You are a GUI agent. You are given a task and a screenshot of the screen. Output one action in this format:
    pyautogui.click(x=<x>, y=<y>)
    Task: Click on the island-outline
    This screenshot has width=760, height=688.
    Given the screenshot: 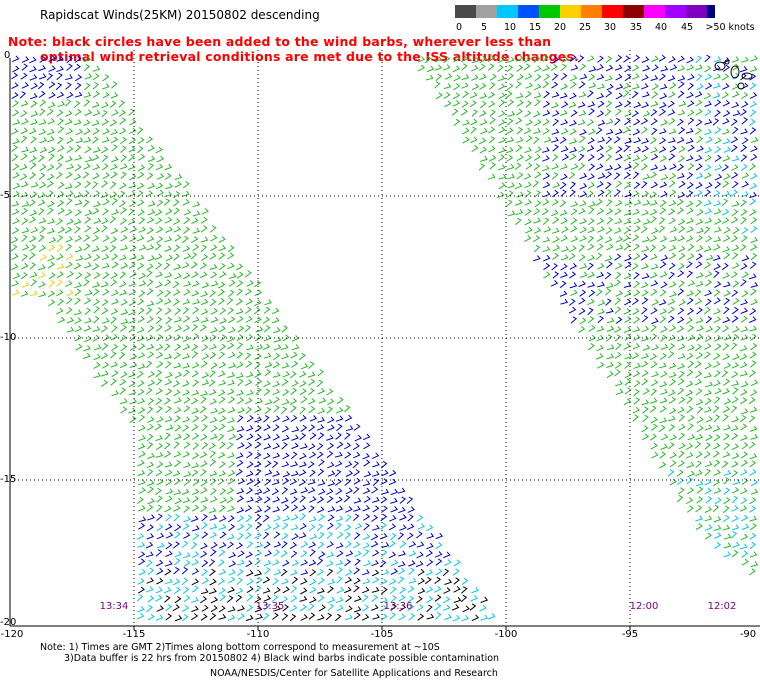 What is the action you would take?
    pyautogui.click(x=747, y=76)
    